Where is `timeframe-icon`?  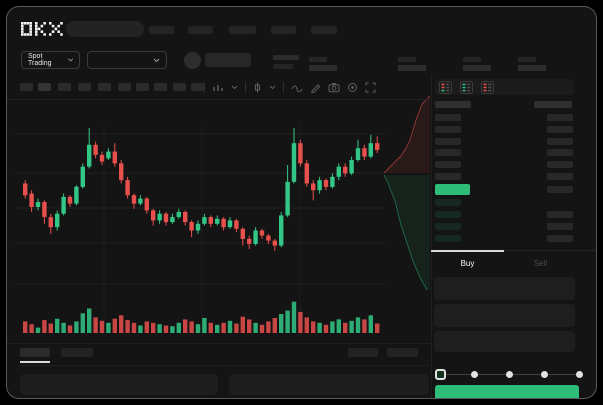
timeframe-icon is located at coordinates (218, 88).